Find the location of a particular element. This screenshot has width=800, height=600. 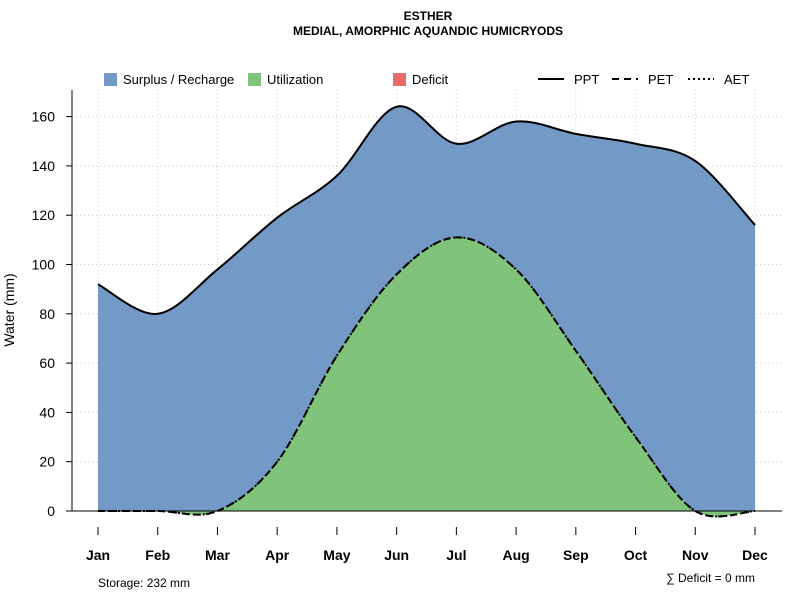

x-tick-label: Apr is located at coordinates (277, 555).